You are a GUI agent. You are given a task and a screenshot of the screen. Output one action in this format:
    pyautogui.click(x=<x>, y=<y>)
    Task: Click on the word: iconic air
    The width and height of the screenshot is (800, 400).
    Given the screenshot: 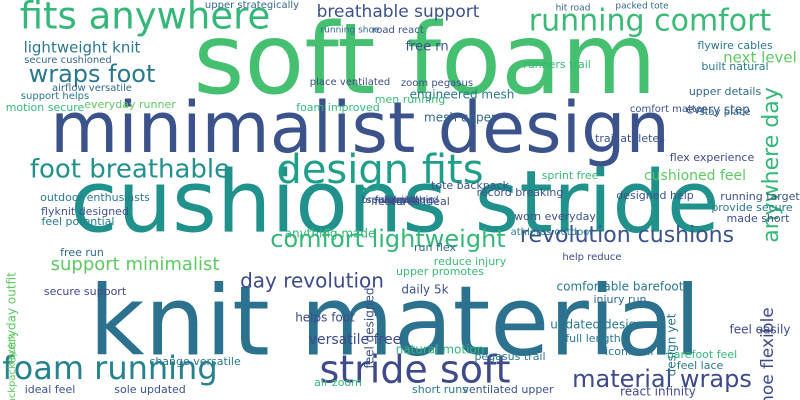 What is the action you would take?
    pyautogui.click(x=630, y=351)
    